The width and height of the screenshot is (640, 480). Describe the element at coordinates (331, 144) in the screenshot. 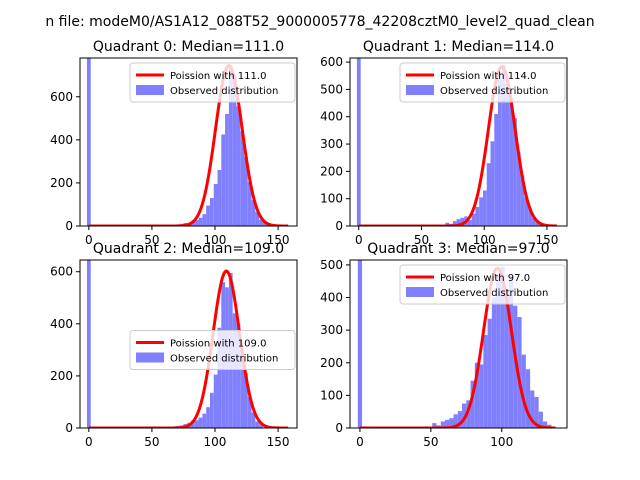

I see `y-tick-label: 300` at that location.